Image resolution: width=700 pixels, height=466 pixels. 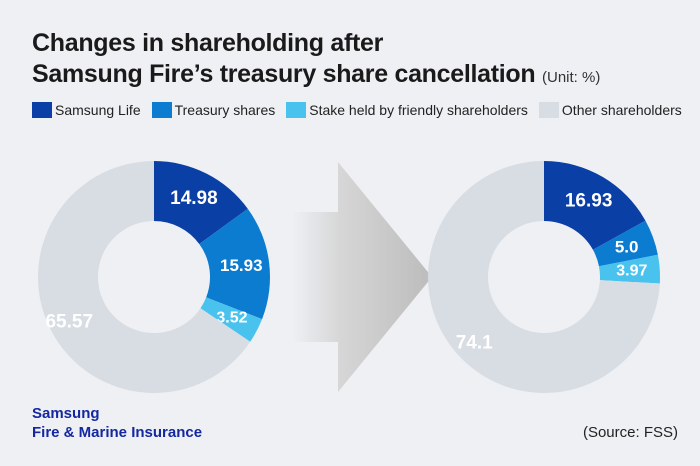 I want to click on before-slice-friendly-shareholders, so click(x=231, y=319).